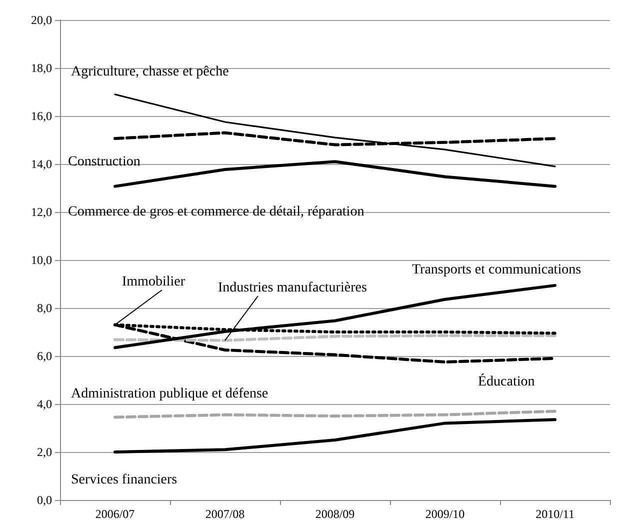 The height and width of the screenshot is (524, 618). I want to click on y-tick-label: 20,0, so click(41, 20).